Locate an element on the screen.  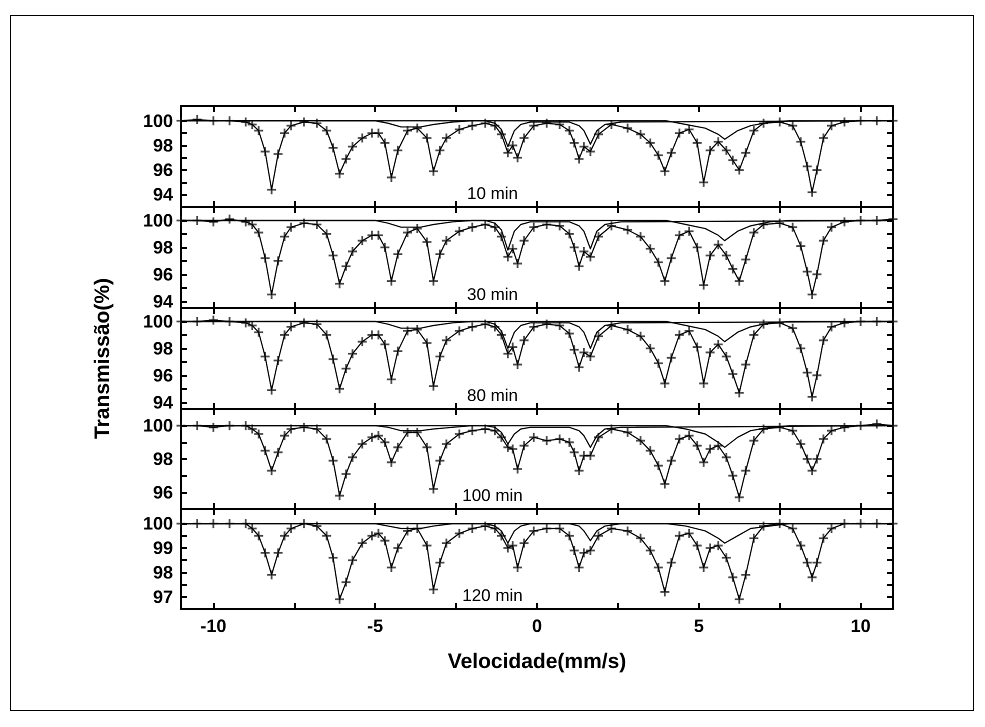
annotation: 80 min is located at coordinates (492, 395).